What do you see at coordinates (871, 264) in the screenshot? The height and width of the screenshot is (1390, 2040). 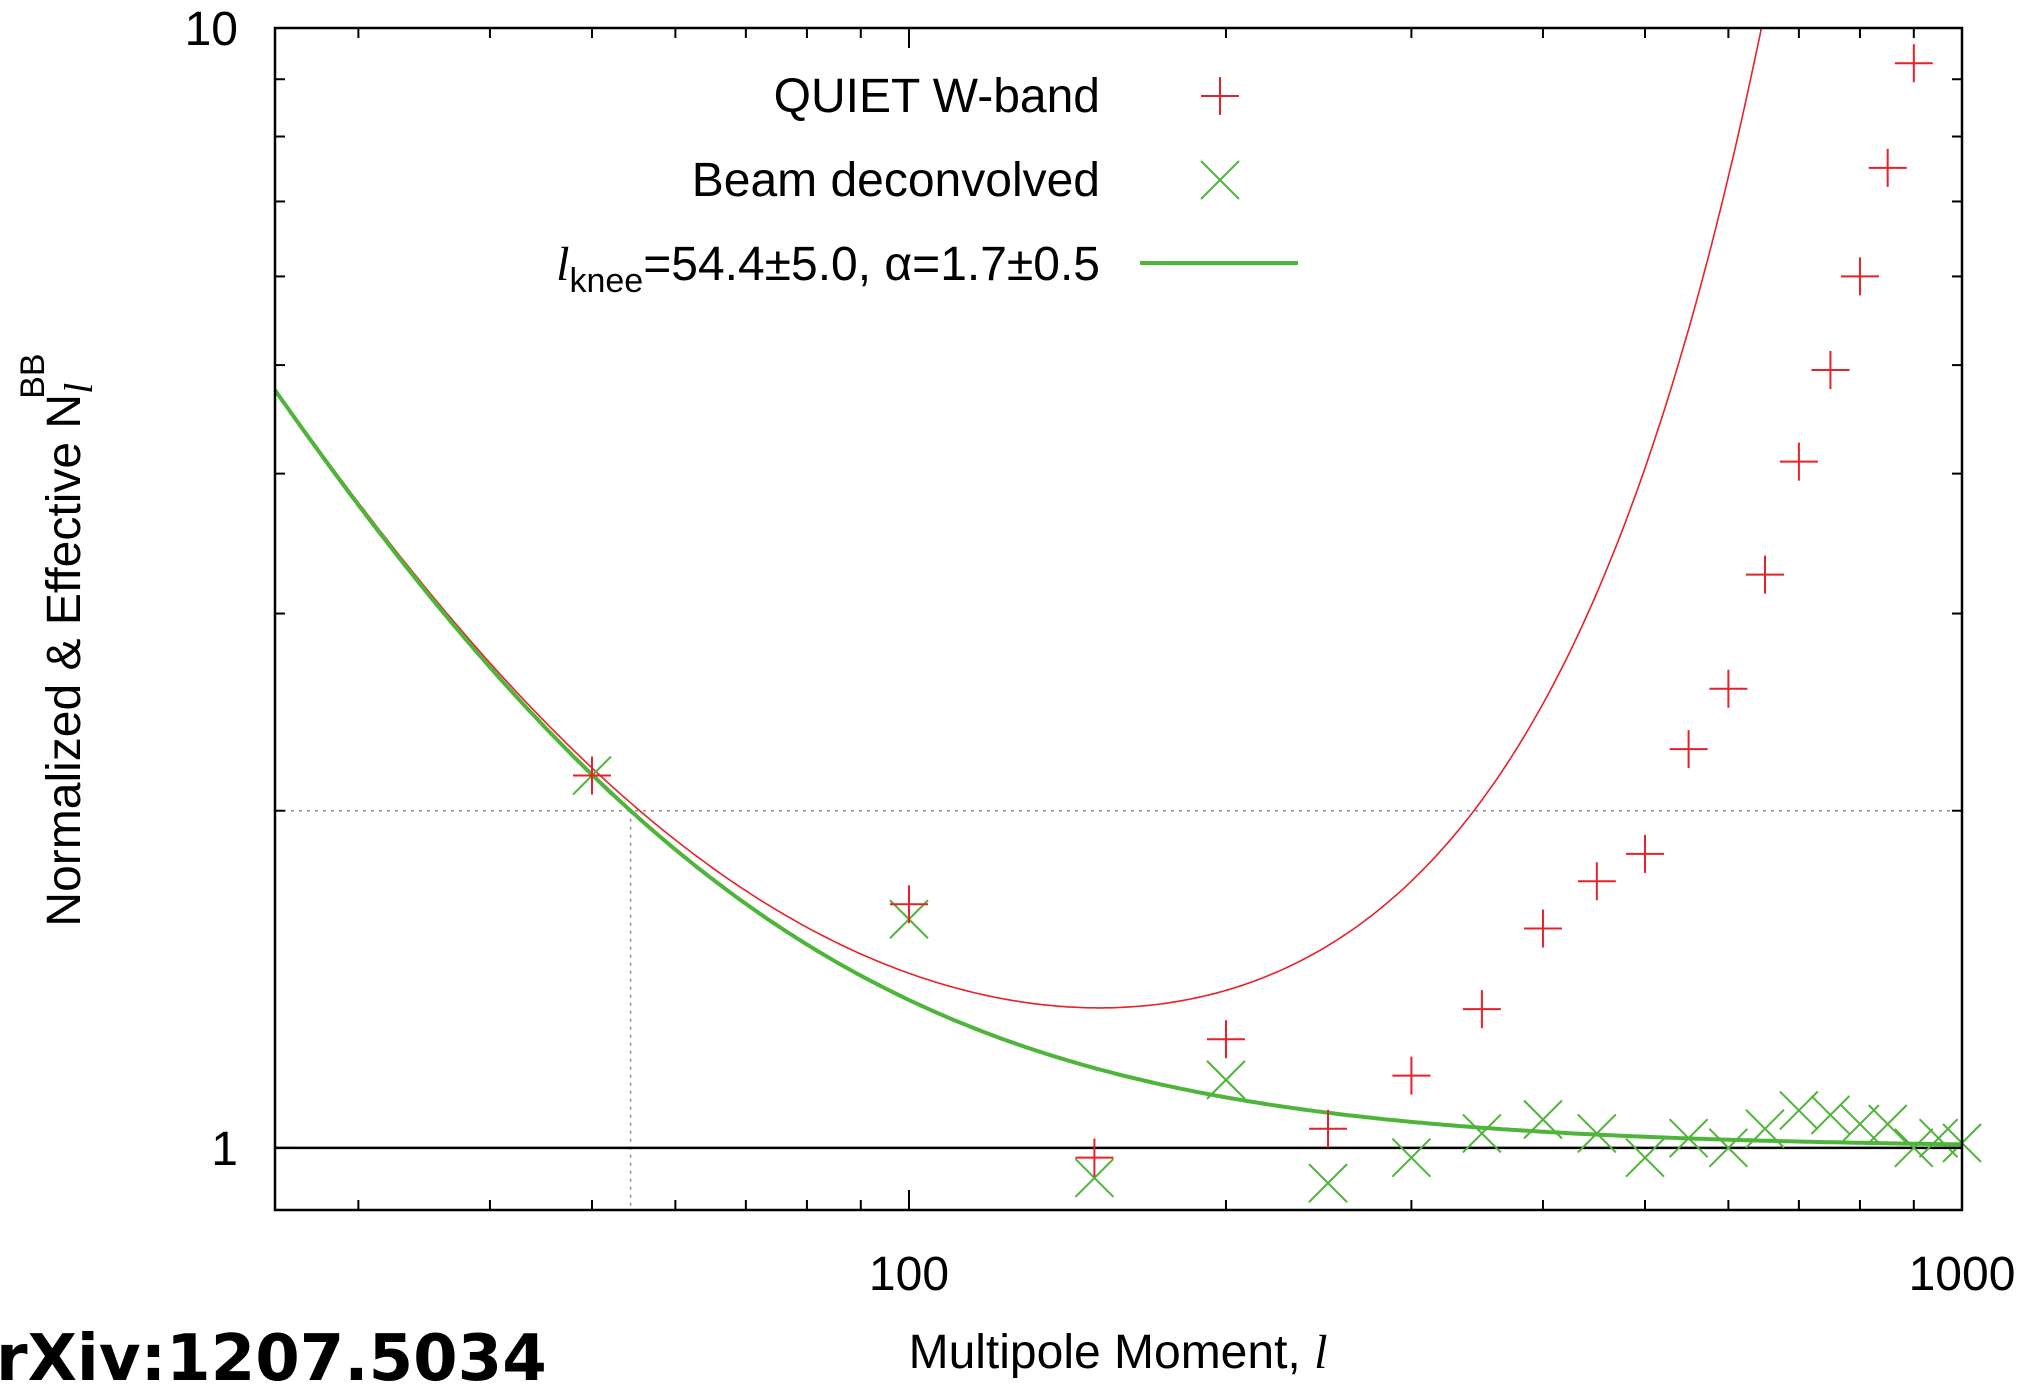 I see `fit-label-rest: =54.4±5.0, α=1.7±0.5` at bounding box center [871, 264].